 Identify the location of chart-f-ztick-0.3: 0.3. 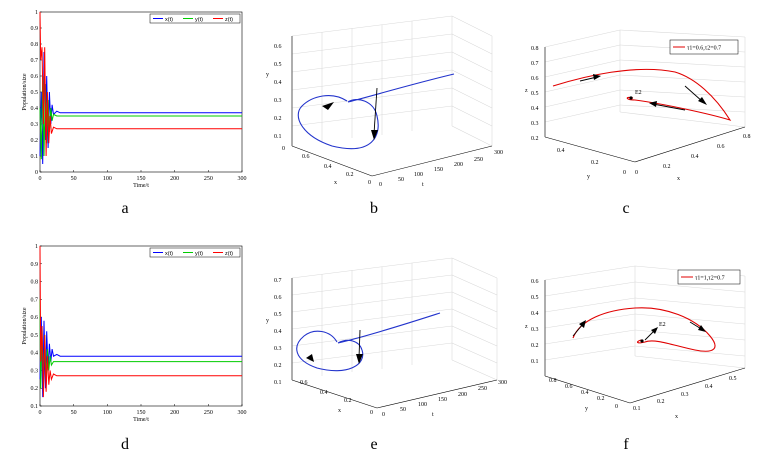
(535, 330).